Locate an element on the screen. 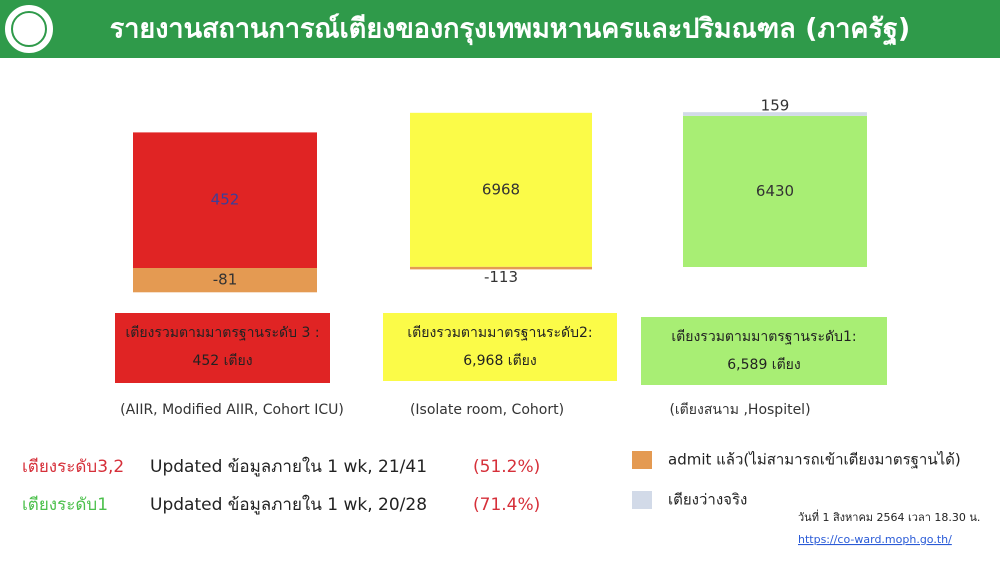 The height and width of the screenshot is (563, 1000). update-percent: (51.2%) is located at coordinates (506, 467).